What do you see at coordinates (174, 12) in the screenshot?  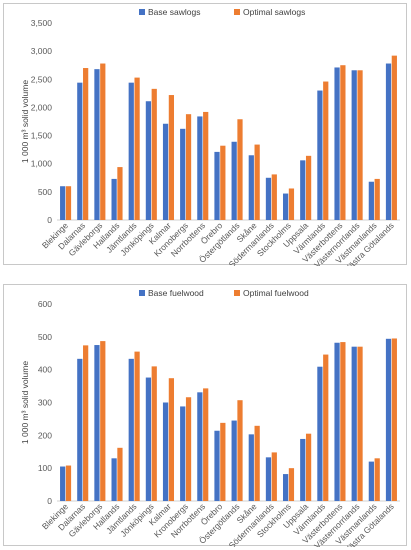 I see `legend-label: Base sawlogs` at bounding box center [174, 12].